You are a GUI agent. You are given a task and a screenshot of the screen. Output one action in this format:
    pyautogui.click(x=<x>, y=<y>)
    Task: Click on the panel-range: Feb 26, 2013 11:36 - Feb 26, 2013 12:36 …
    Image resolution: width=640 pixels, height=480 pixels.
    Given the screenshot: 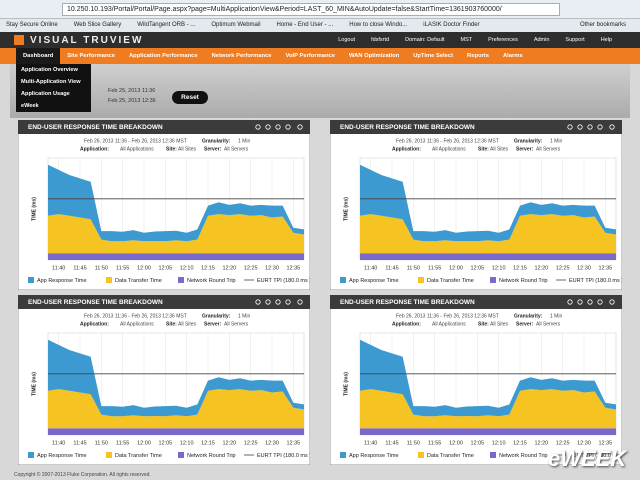 What is the action you would take?
    pyautogui.click(x=135, y=316)
    